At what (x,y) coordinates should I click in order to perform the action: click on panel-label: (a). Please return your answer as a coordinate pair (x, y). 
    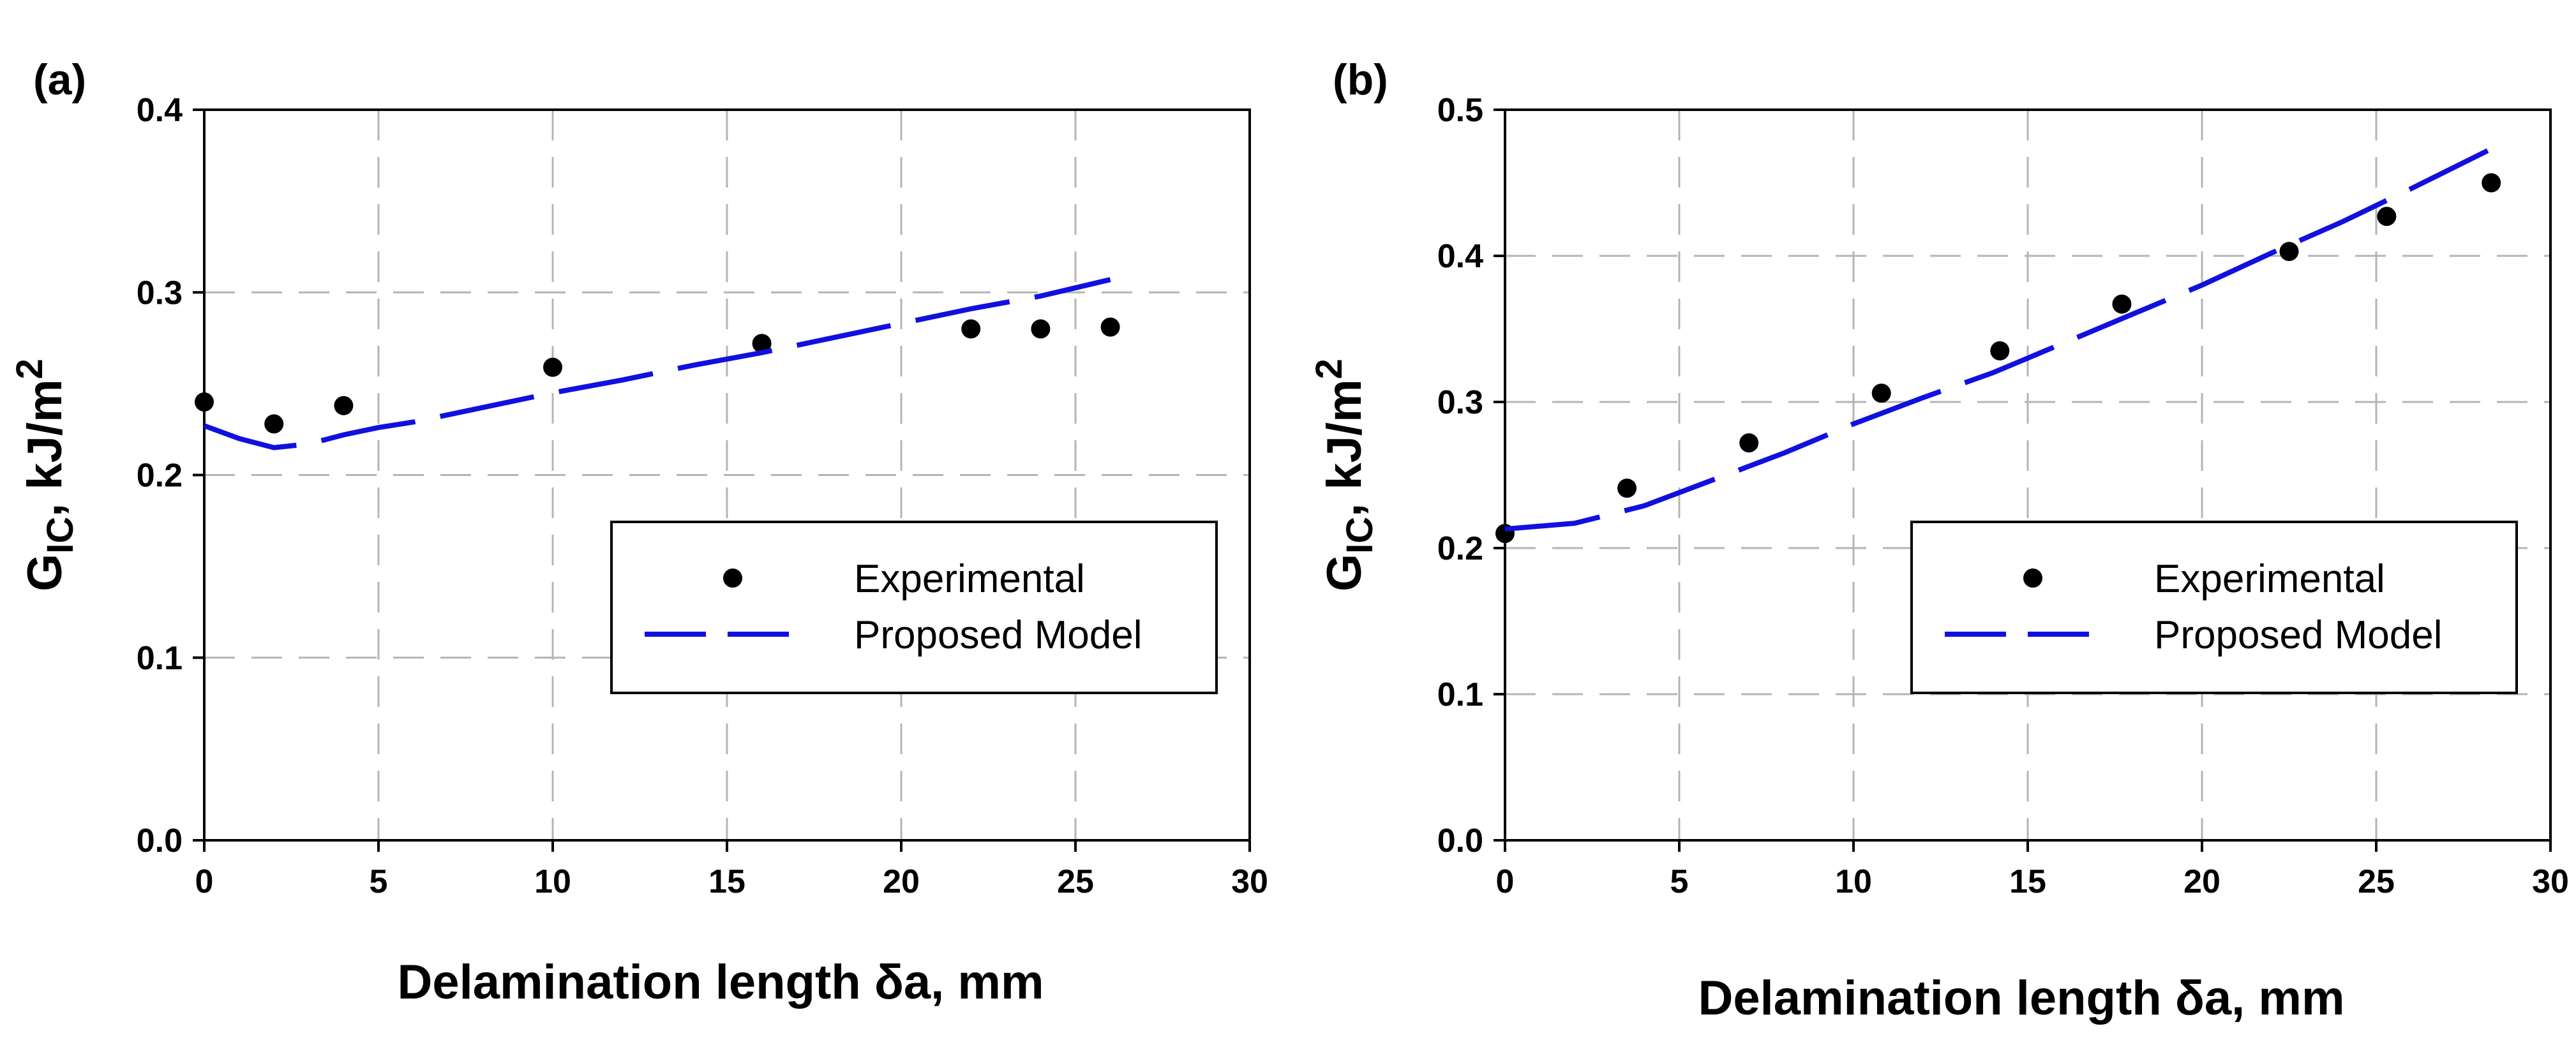
    Looking at the image, I should click on (59, 80).